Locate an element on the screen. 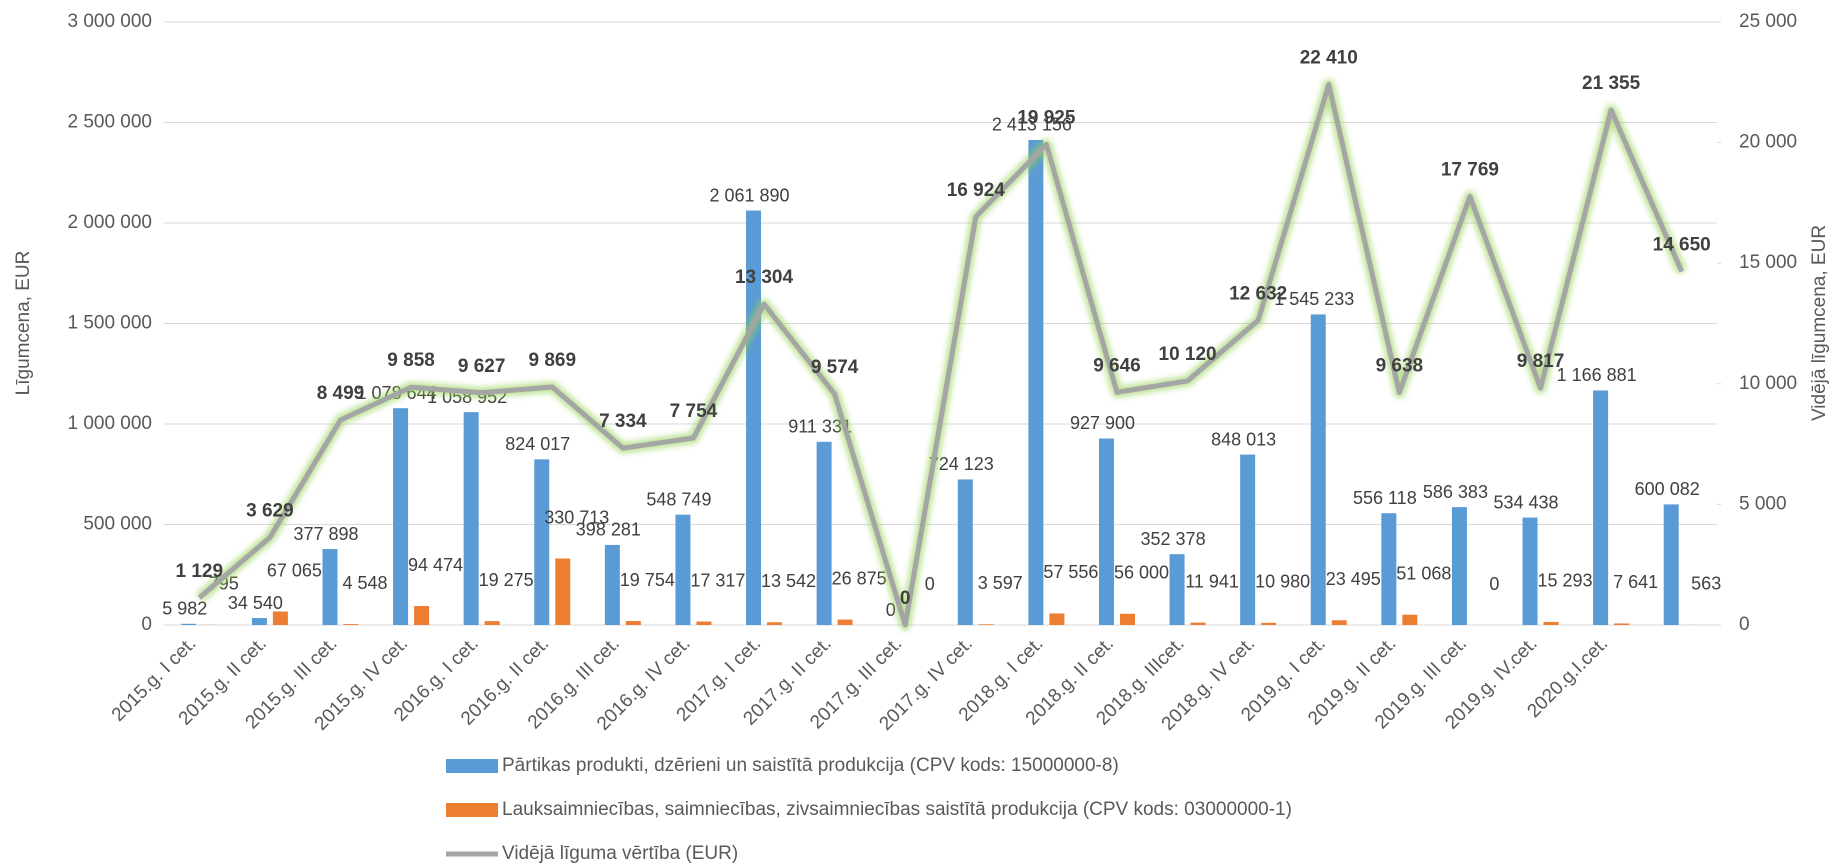 The height and width of the screenshot is (867, 1838). line-data-label: 9 646 is located at coordinates (1117, 365).